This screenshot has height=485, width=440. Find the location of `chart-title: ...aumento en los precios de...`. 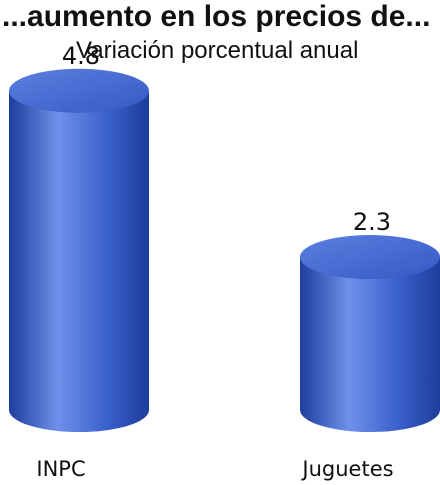

chart-title: ...aumento en los precios de... is located at coordinates (216, 16).